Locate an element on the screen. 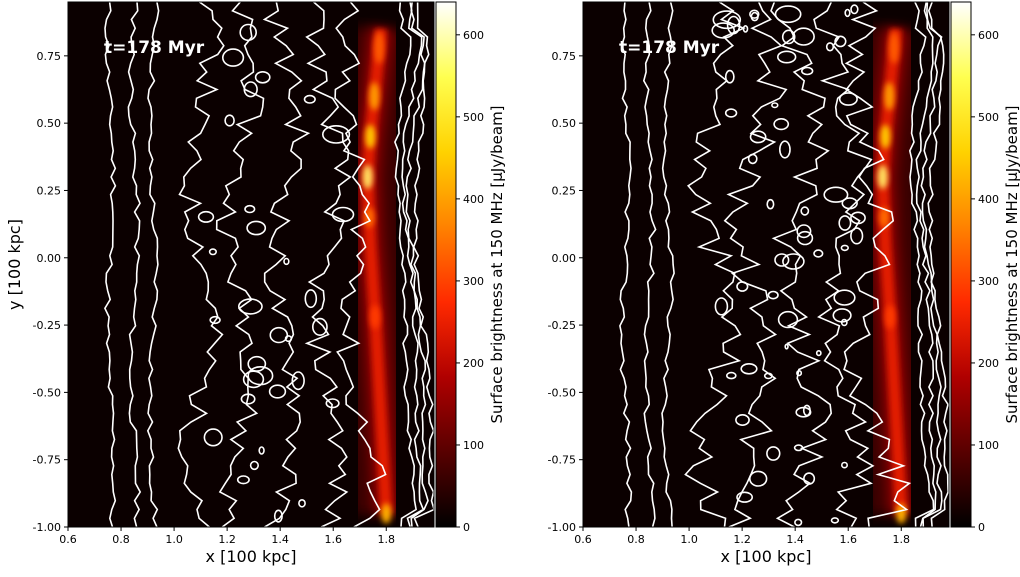 The width and height of the screenshot is (1020, 577). colorbar-tick-label: 200 is located at coordinates (473, 363).